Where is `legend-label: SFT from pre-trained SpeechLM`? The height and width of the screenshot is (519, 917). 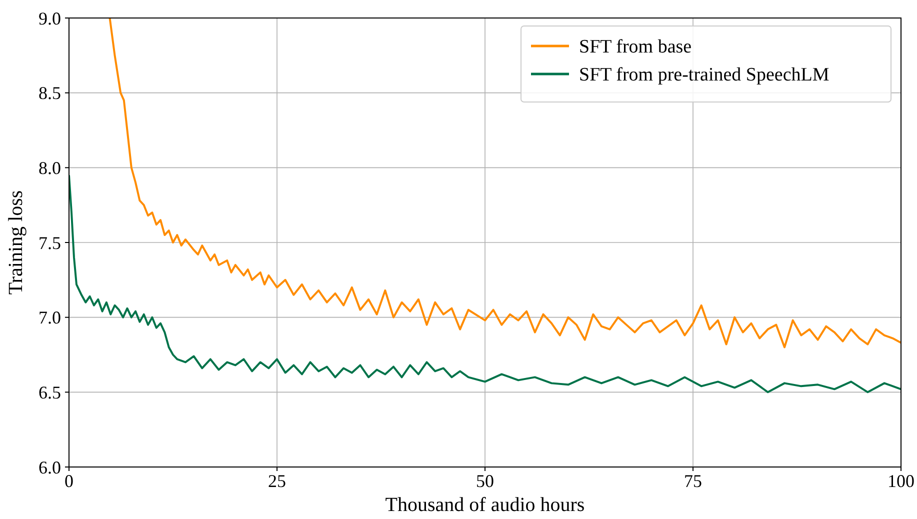 legend-label: SFT from pre-trained SpeechLM is located at coordinates (704, 75).